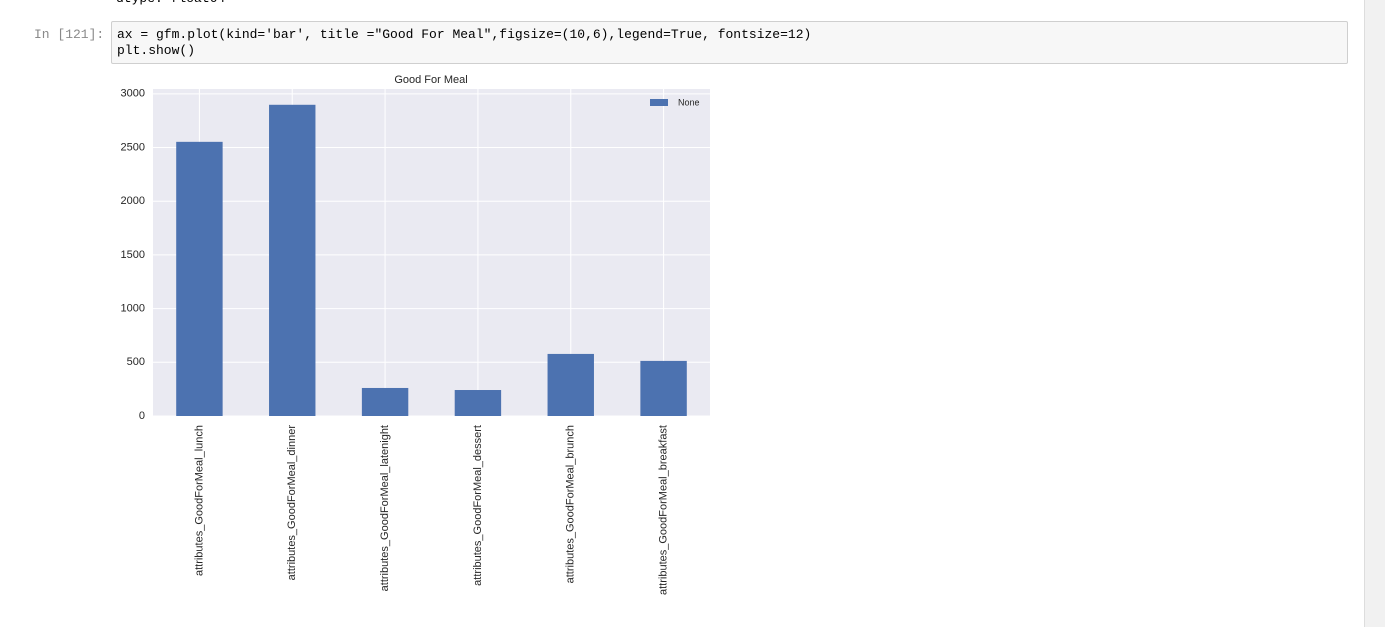  I want to click on y-tick-label: 0, so click(142, 416).